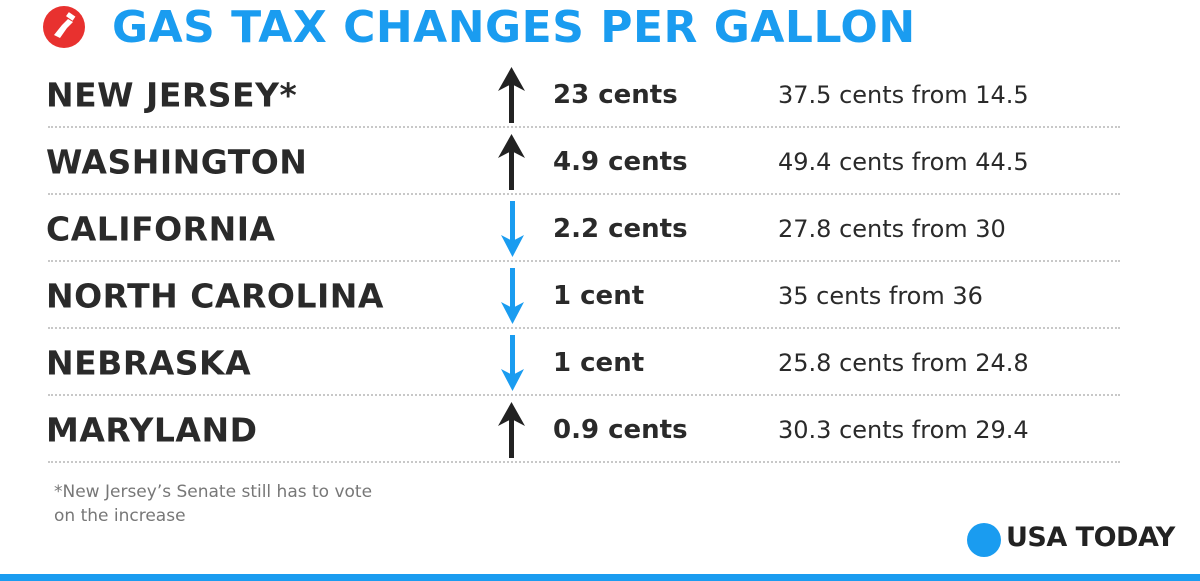 The width and height of the screenshot is (1200, 581). I want to click on change-amount: 4.9 cents, so click(620, 162).